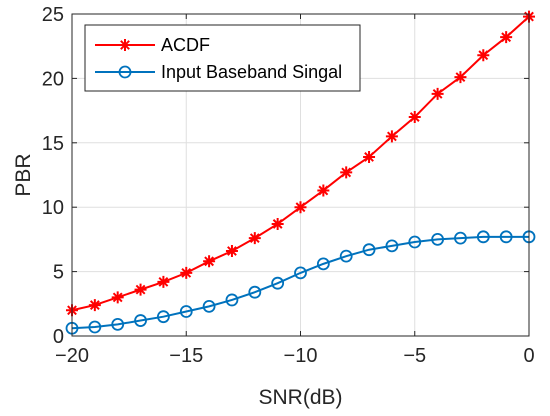  I want to click on legend-box, so click(222, 58).